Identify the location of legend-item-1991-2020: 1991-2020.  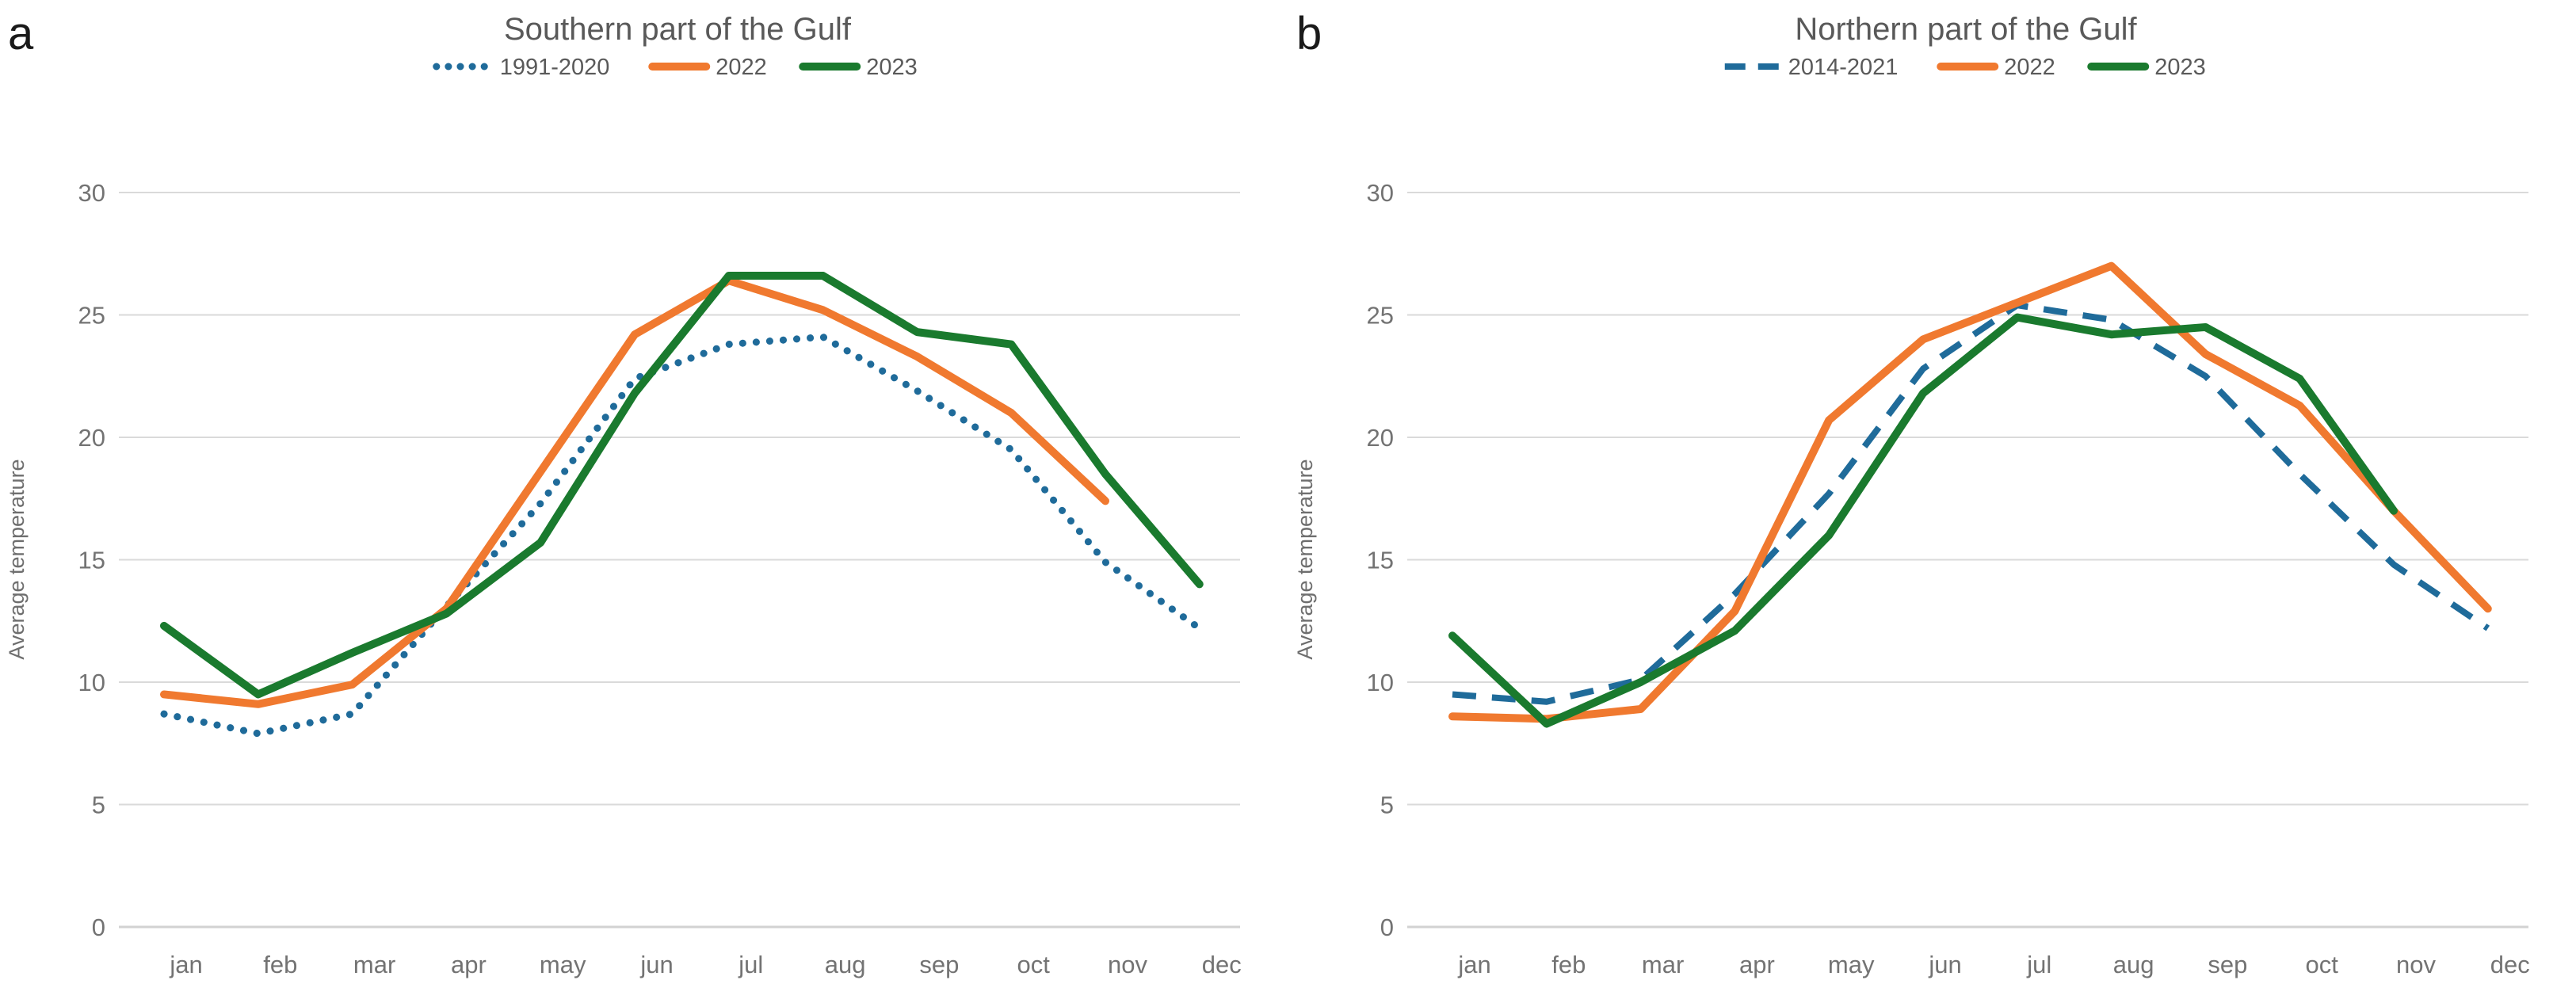
(521, 67).